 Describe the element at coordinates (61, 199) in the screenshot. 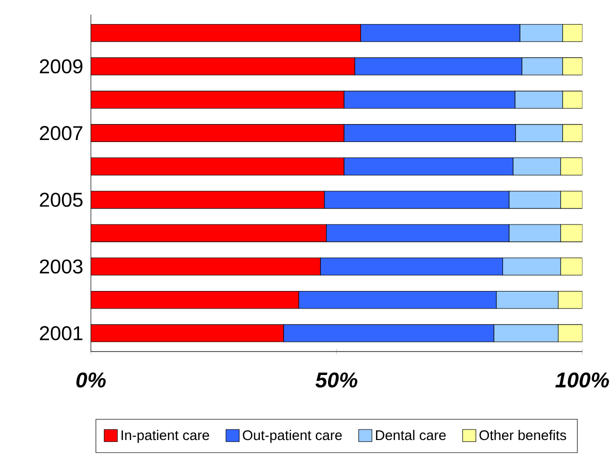

I see `y-tick-label: 2005` at that location.